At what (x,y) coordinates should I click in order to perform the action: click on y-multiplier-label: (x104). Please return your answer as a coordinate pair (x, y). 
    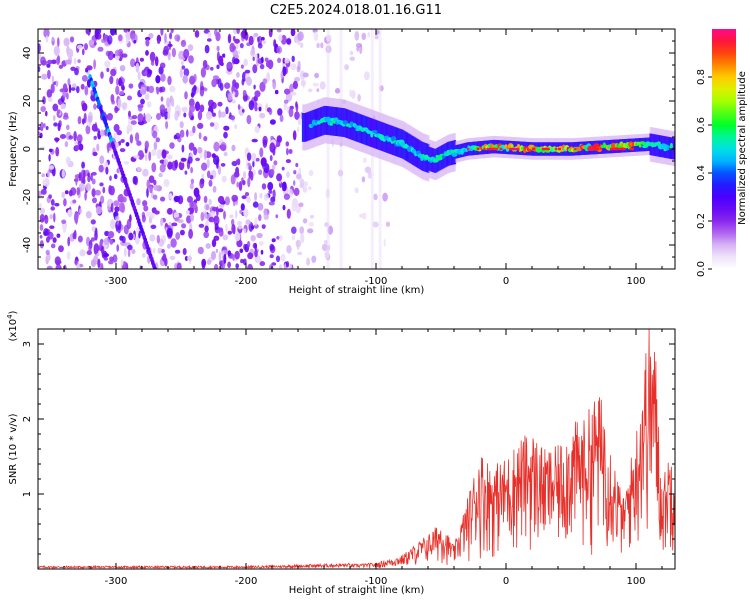
    Looking at the image, I should click on (12, 325).